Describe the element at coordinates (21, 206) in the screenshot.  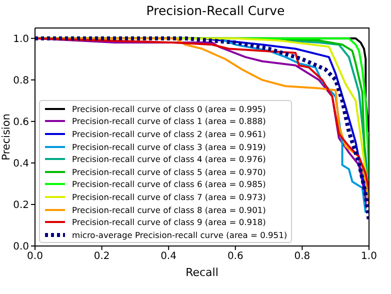
I see `y-tick-label: 0.2` at that location.